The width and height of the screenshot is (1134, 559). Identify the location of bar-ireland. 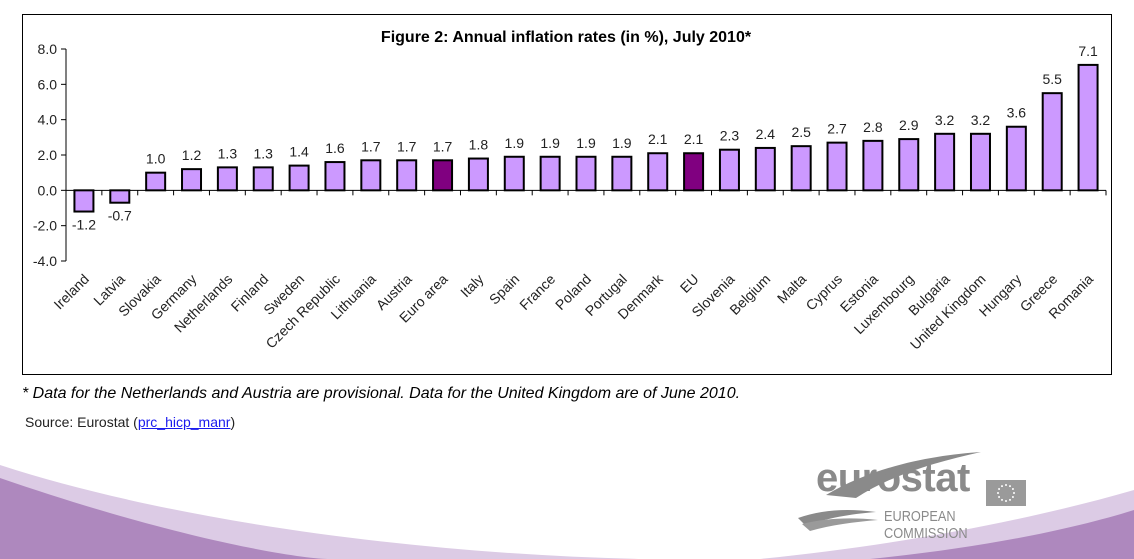
(84, 201).